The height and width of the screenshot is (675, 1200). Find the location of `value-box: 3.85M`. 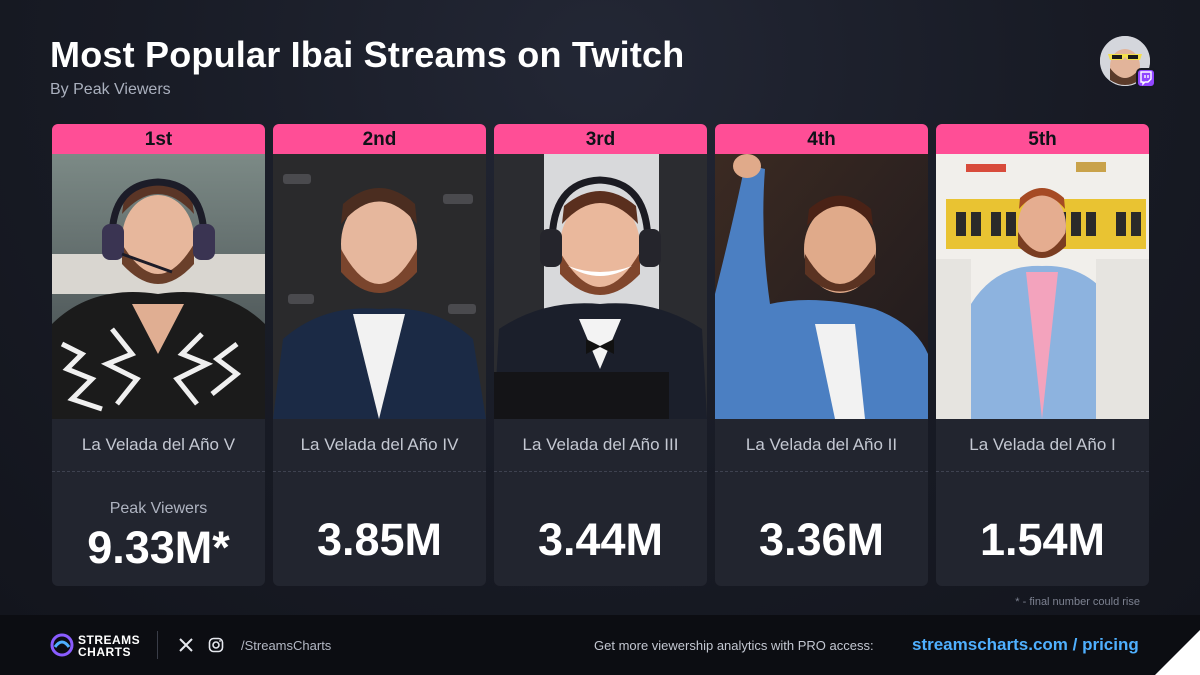

value-box: 3.85M is located at coordinates (379, 529).